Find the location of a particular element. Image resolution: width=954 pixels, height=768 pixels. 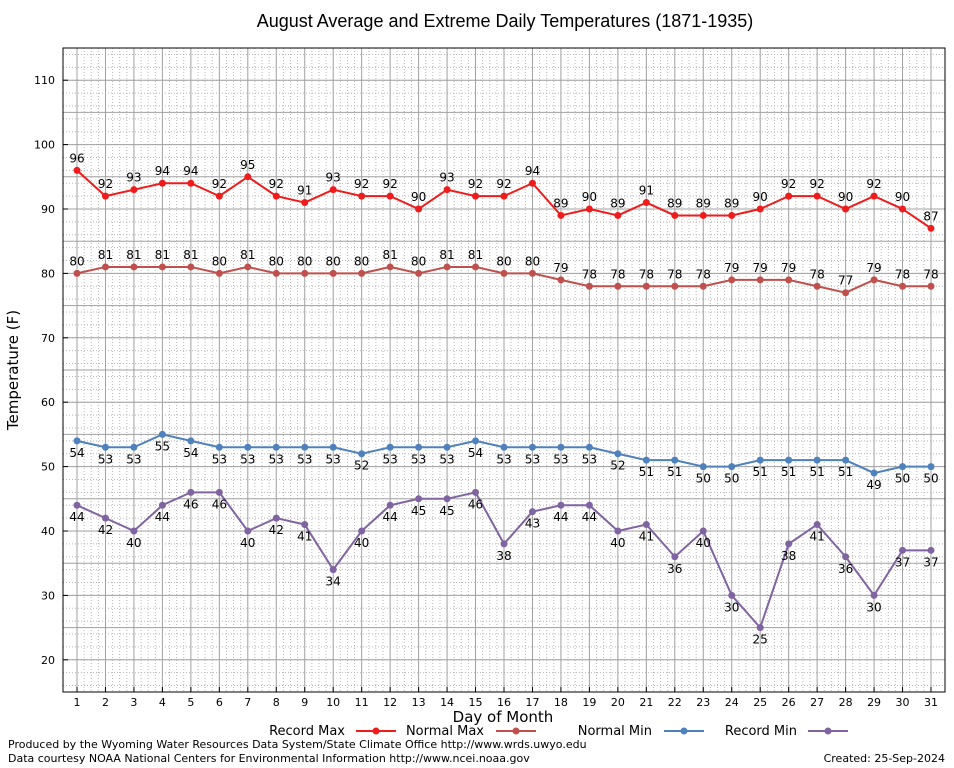

data-label-normal-min: 50 is located at coordinates (703, 479).